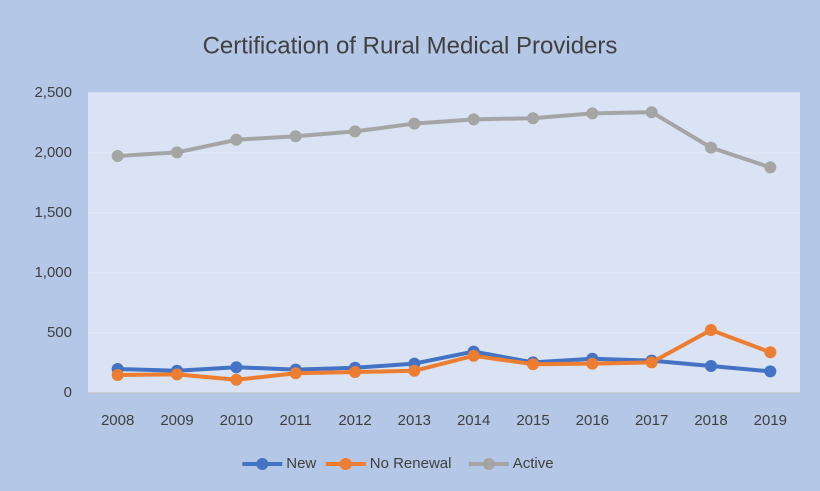 This screenshot has height=491, width=820. Describe the element at coordinates (710, 420) in the screenshot. I see `x-tick-label: 2018` at that location.